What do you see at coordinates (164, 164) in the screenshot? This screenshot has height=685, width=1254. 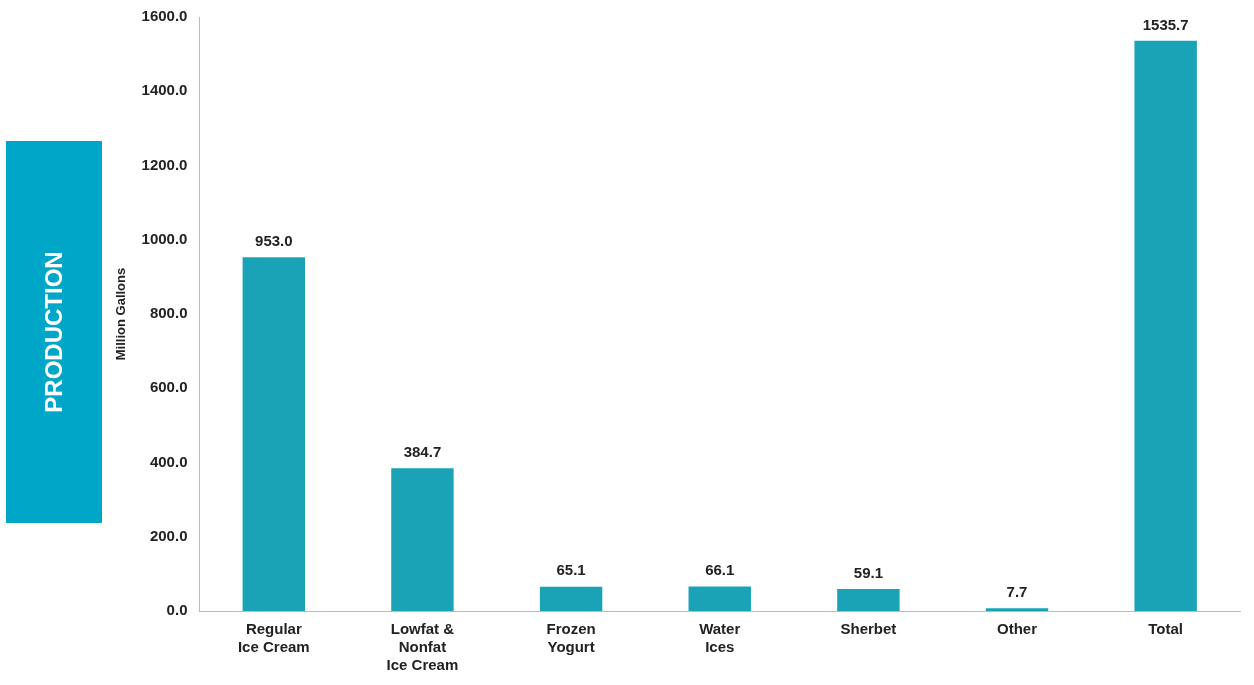 I see `y-tick-label: 1200.0` at bounding box center [164, 164].